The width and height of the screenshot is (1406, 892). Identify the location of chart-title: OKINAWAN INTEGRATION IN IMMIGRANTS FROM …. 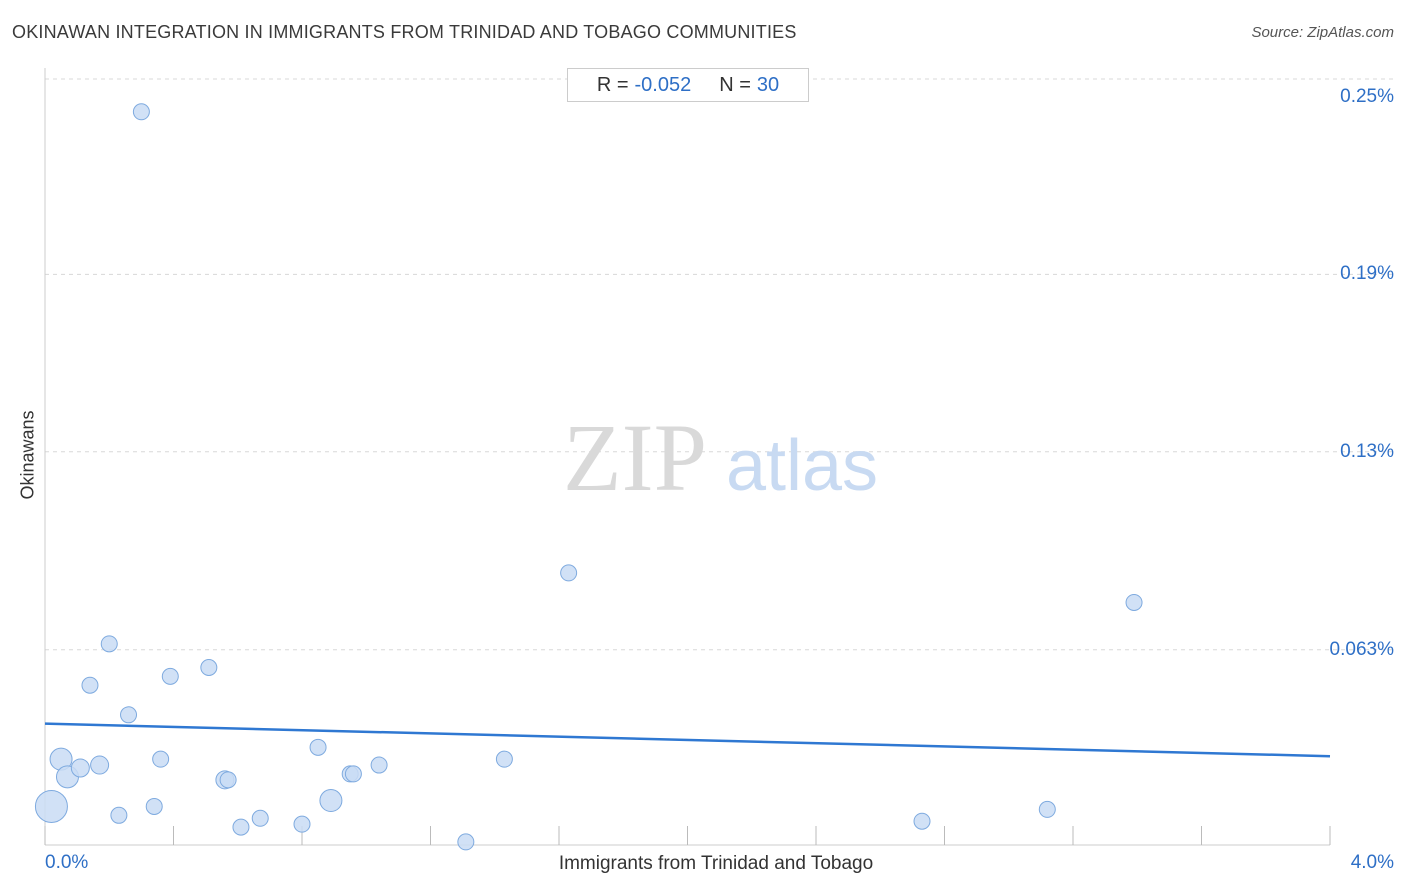
(404, 32).